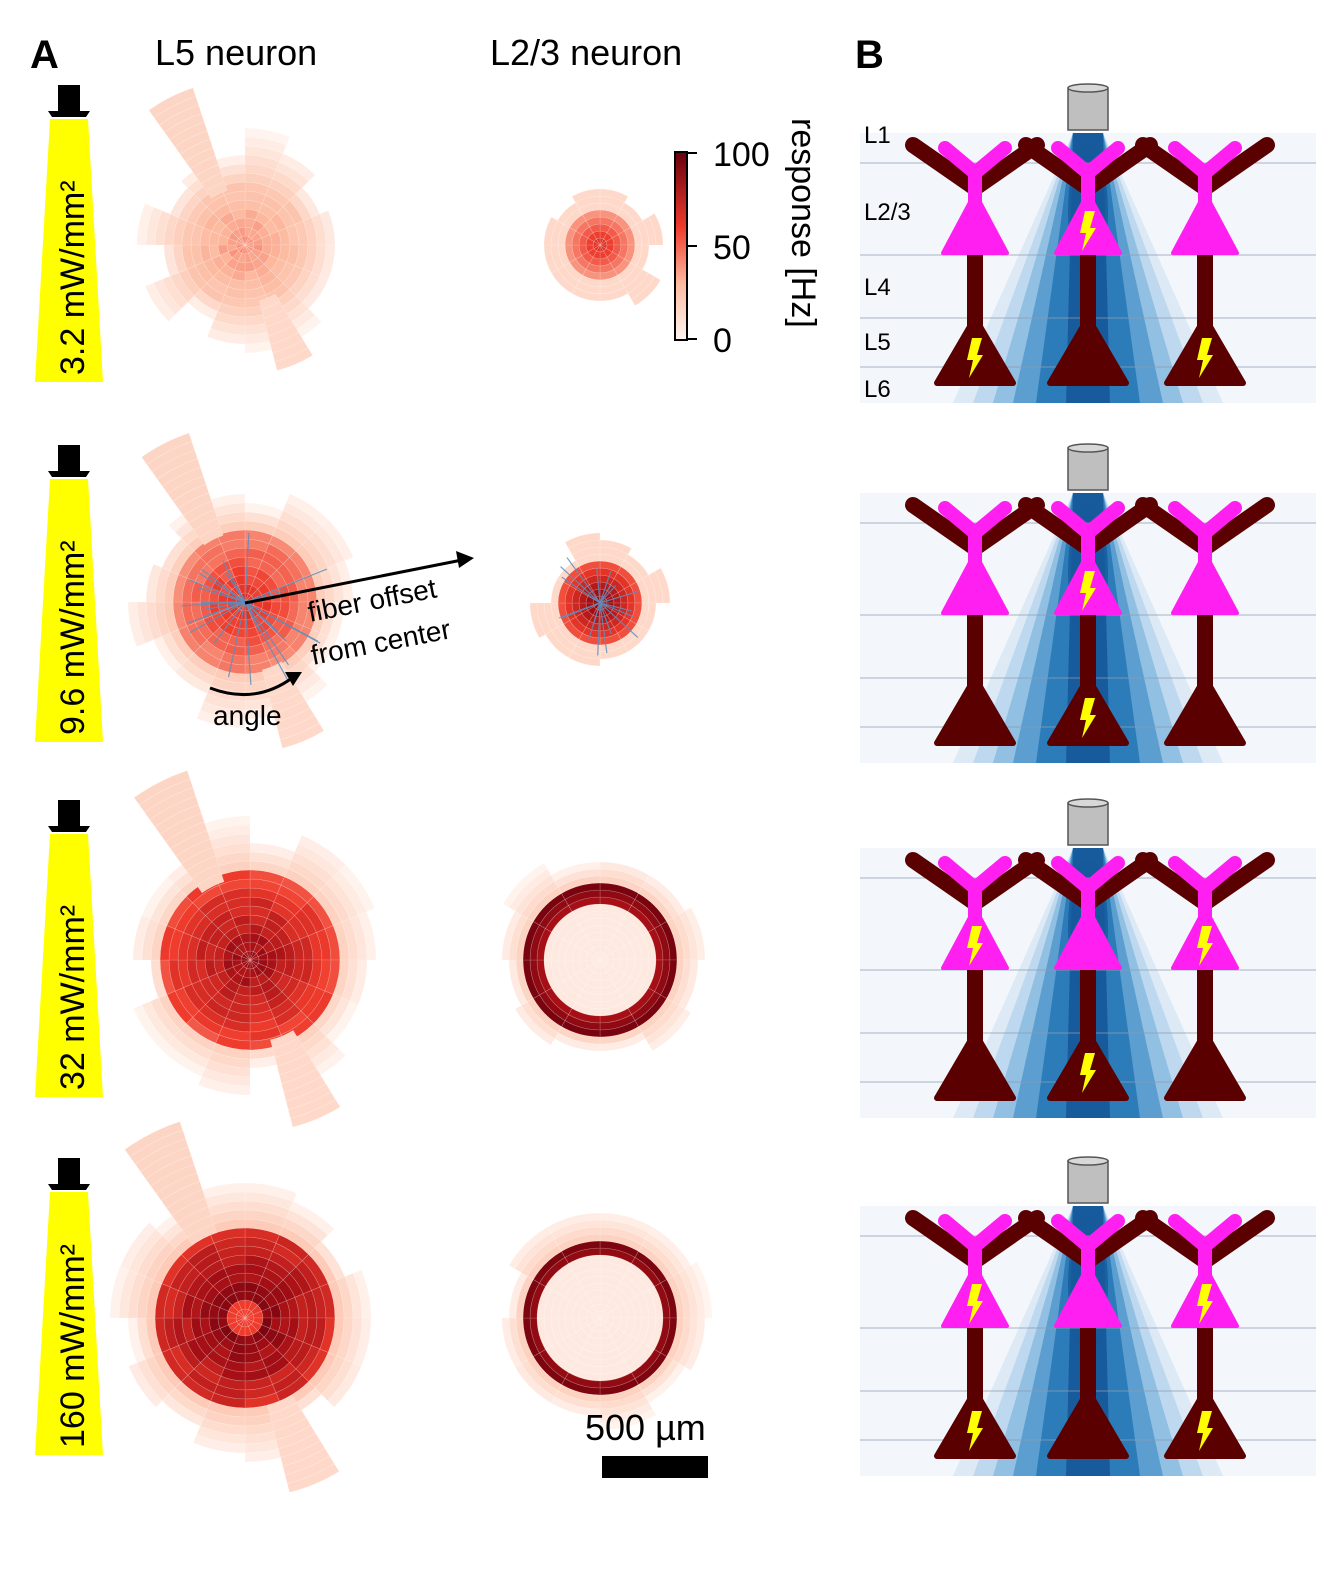 The width and height of the screenshot is (1318, 1569). What do you see at coordinates (1088, 88) in the screenshot?
I see `fiber-top` at bounding box center [1088, 88].